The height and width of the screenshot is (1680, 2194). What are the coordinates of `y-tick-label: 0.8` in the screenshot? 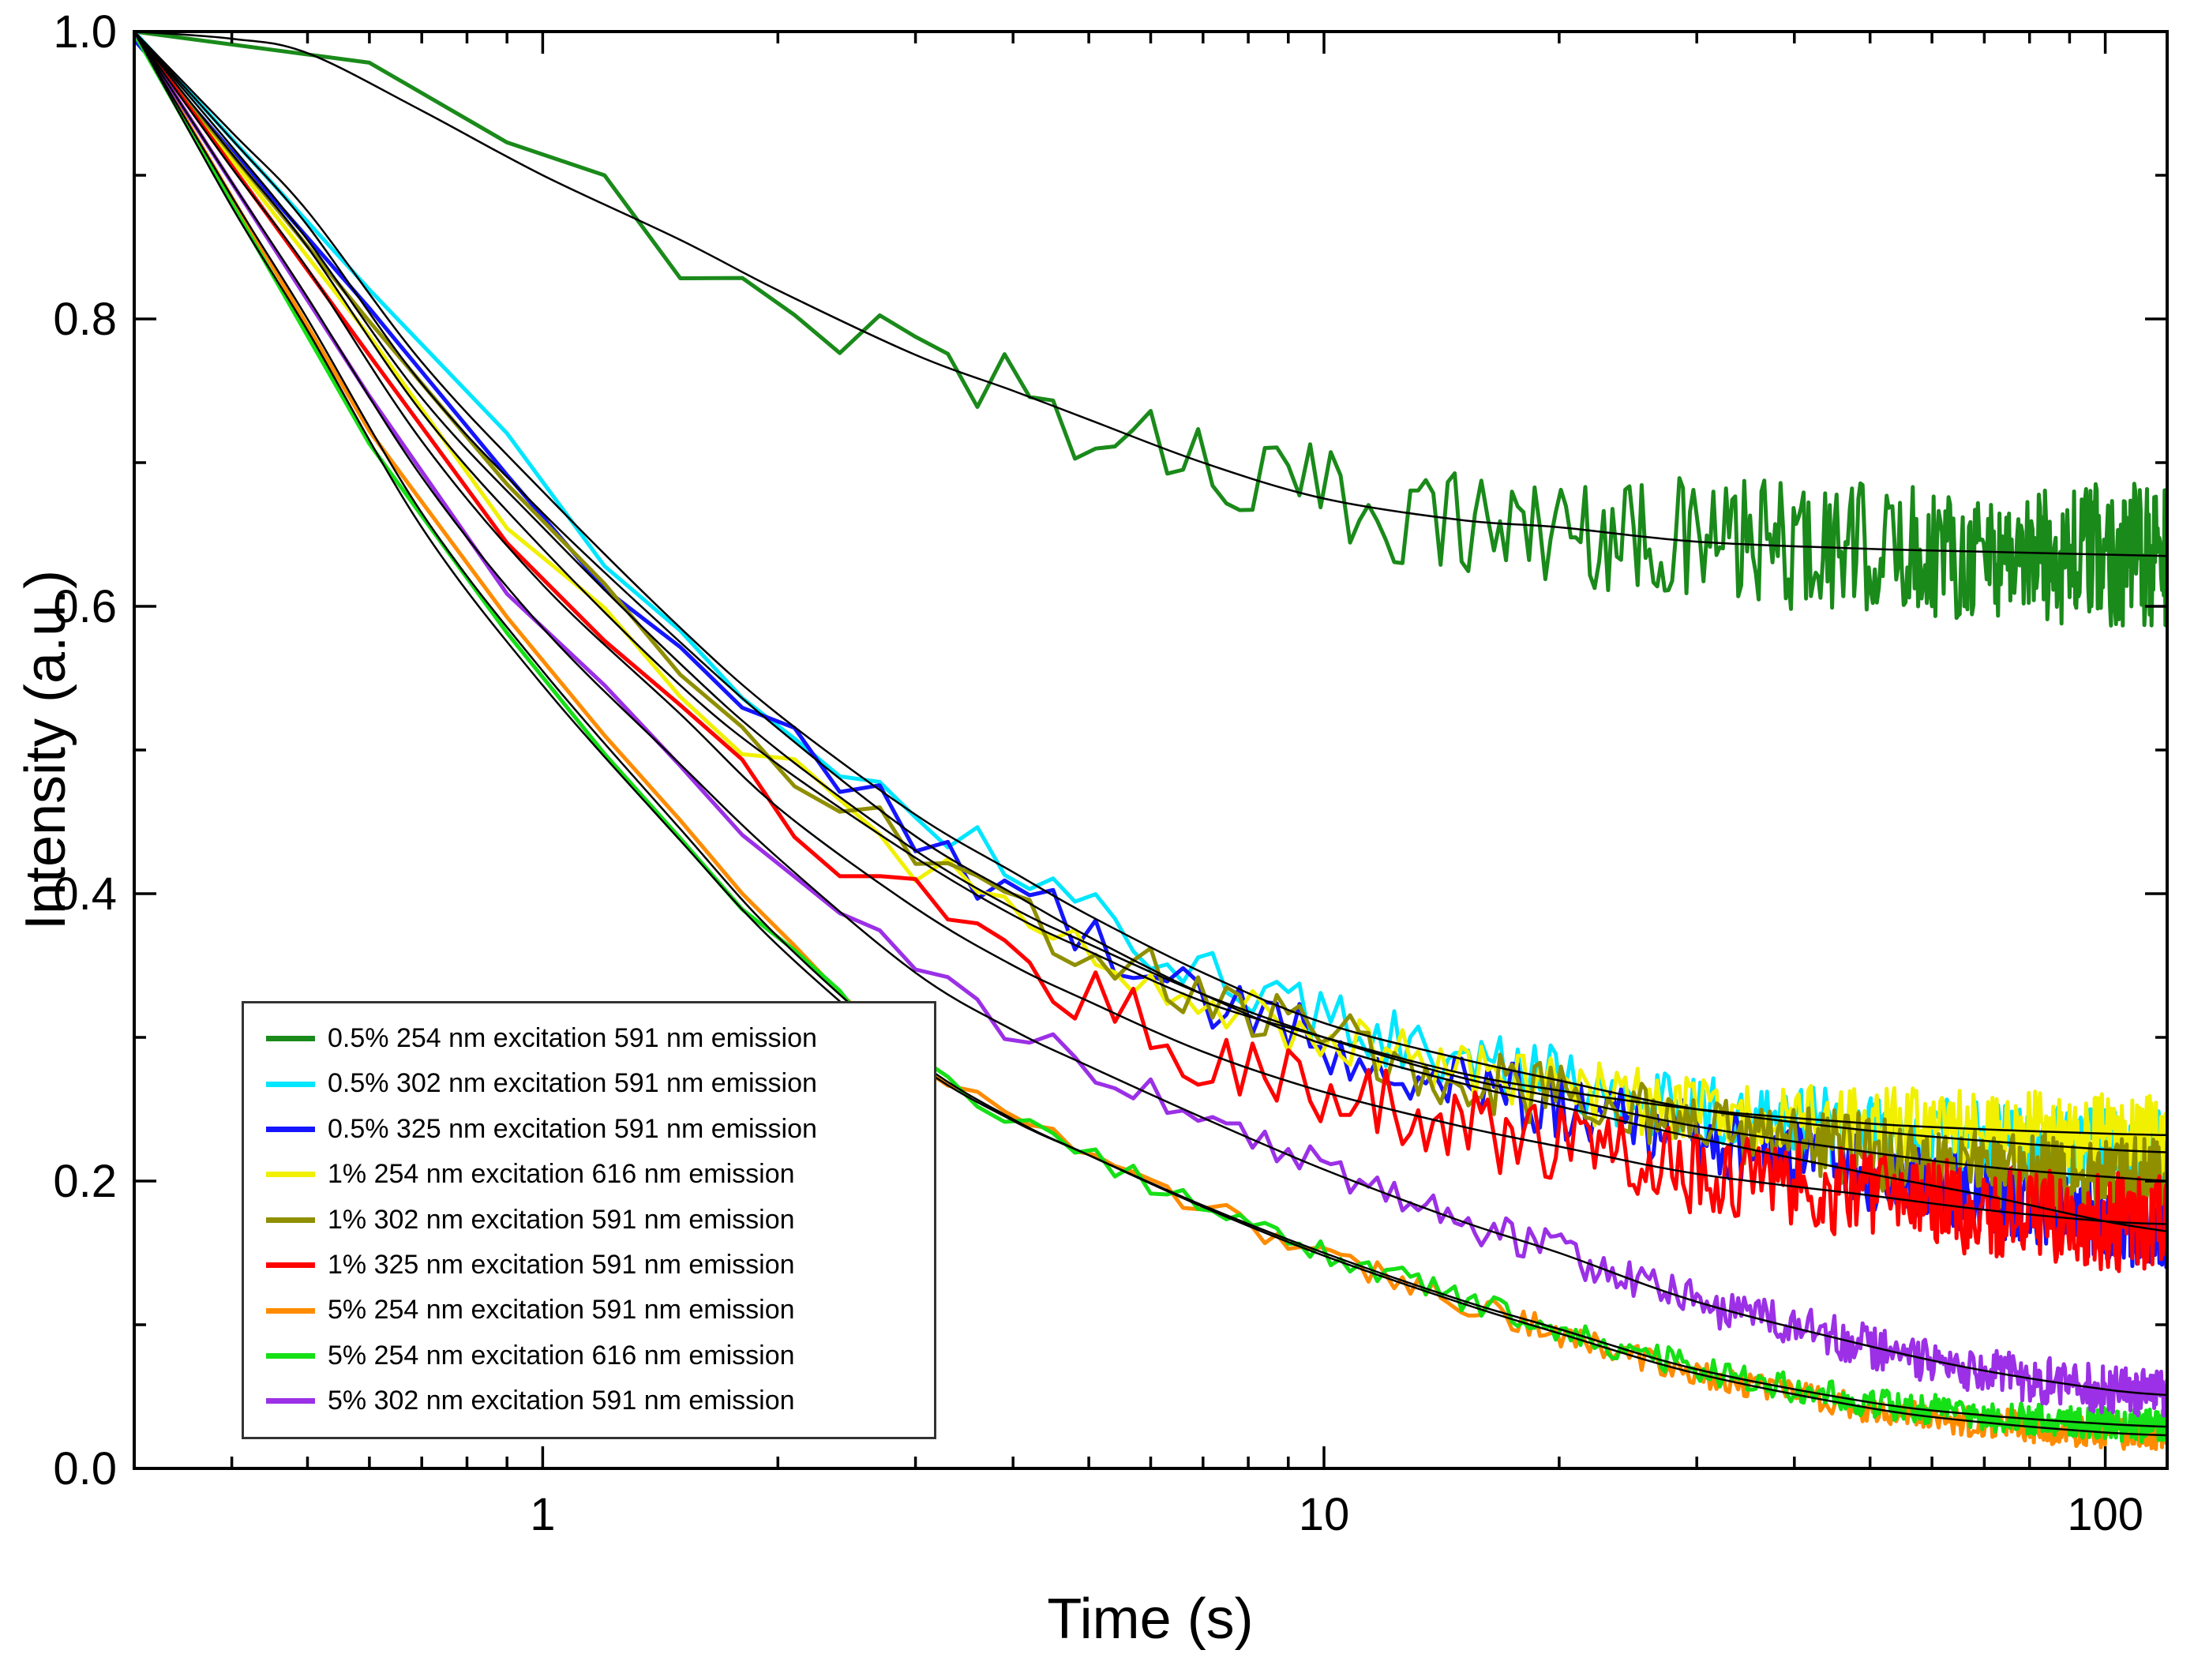 It's located at (85, 319).